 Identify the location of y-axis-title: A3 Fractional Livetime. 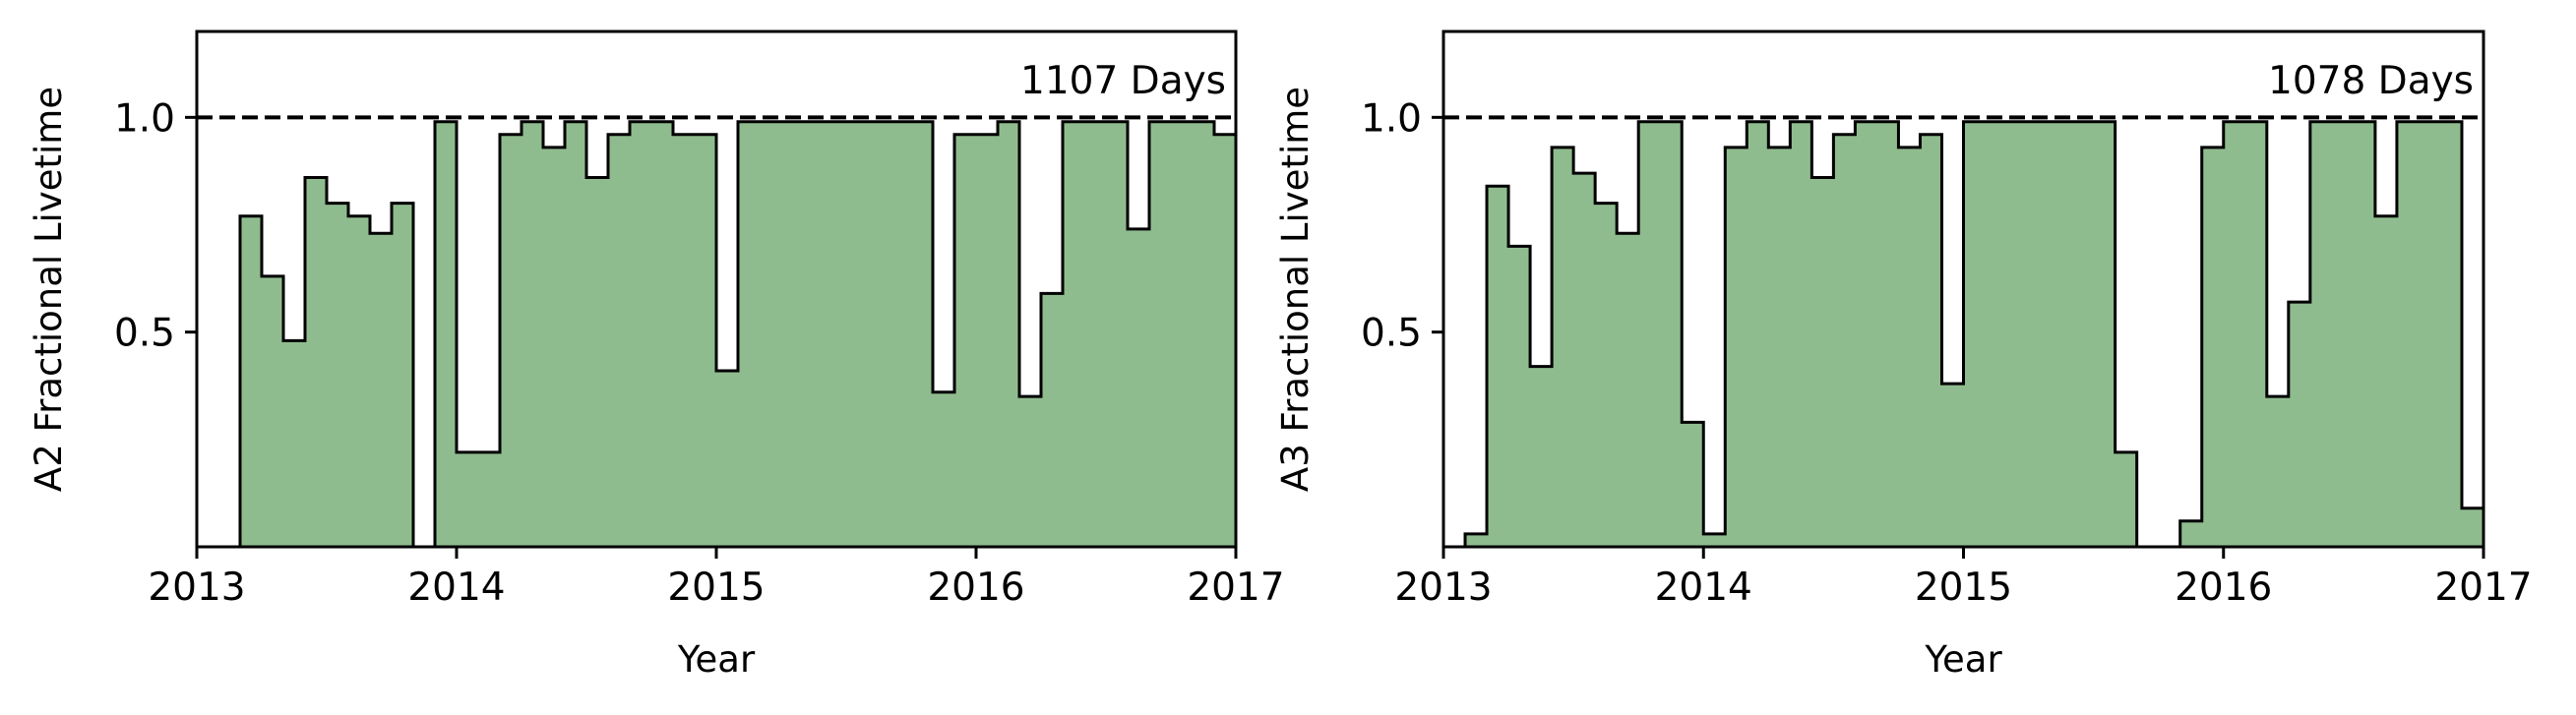
(1295, 289).